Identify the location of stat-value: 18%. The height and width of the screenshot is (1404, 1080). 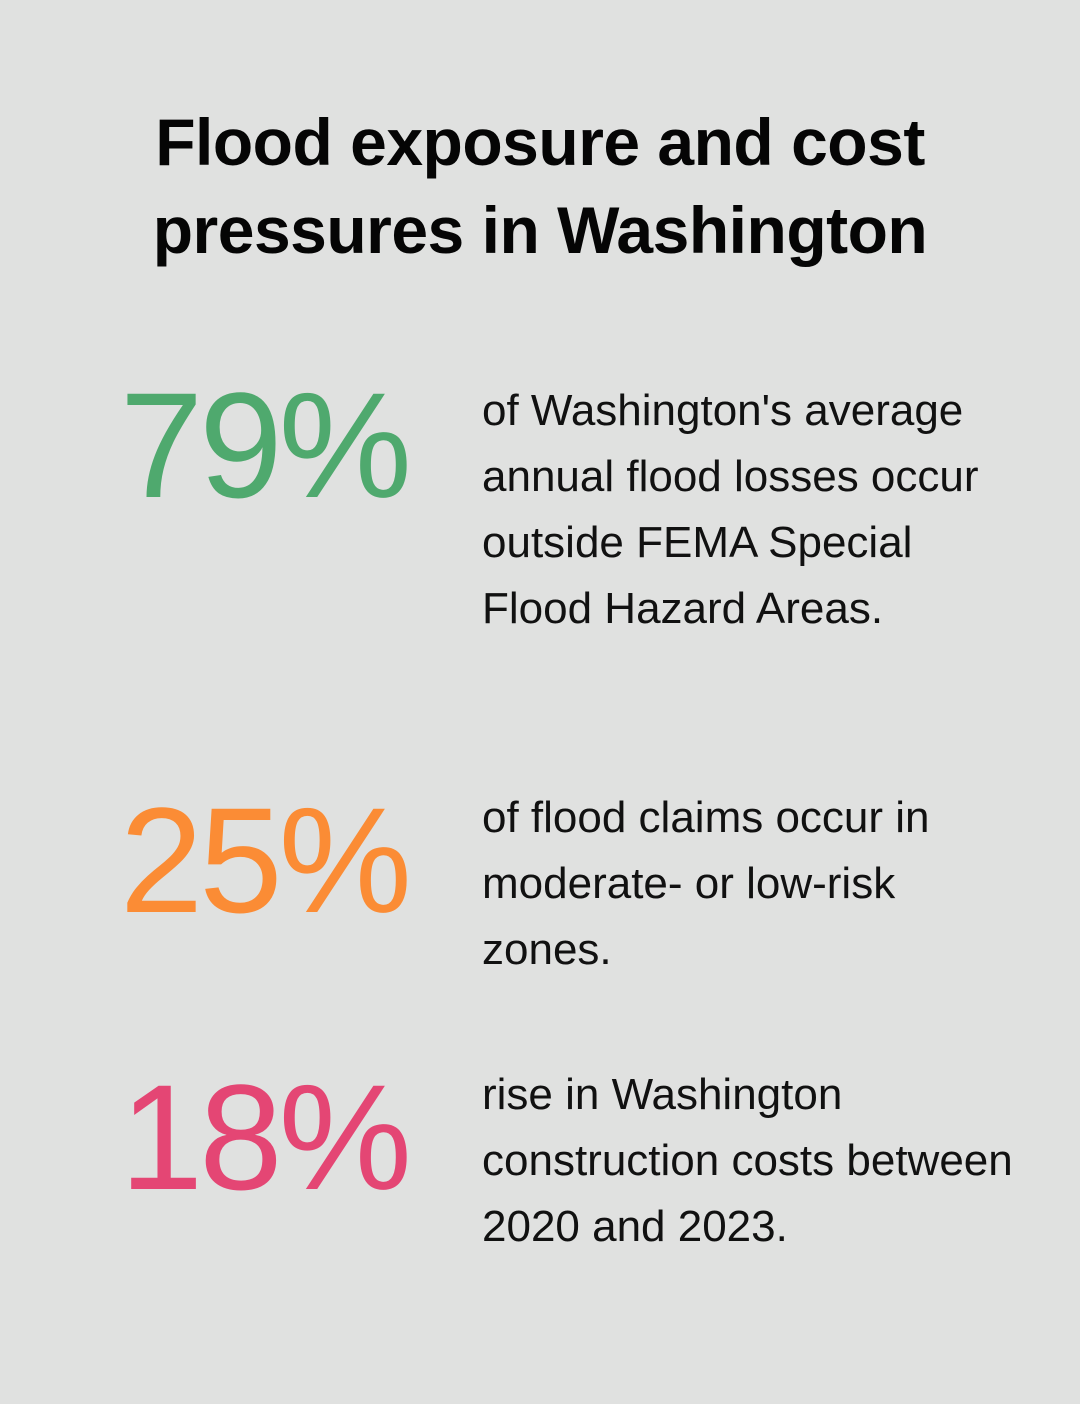
(265, 1137).